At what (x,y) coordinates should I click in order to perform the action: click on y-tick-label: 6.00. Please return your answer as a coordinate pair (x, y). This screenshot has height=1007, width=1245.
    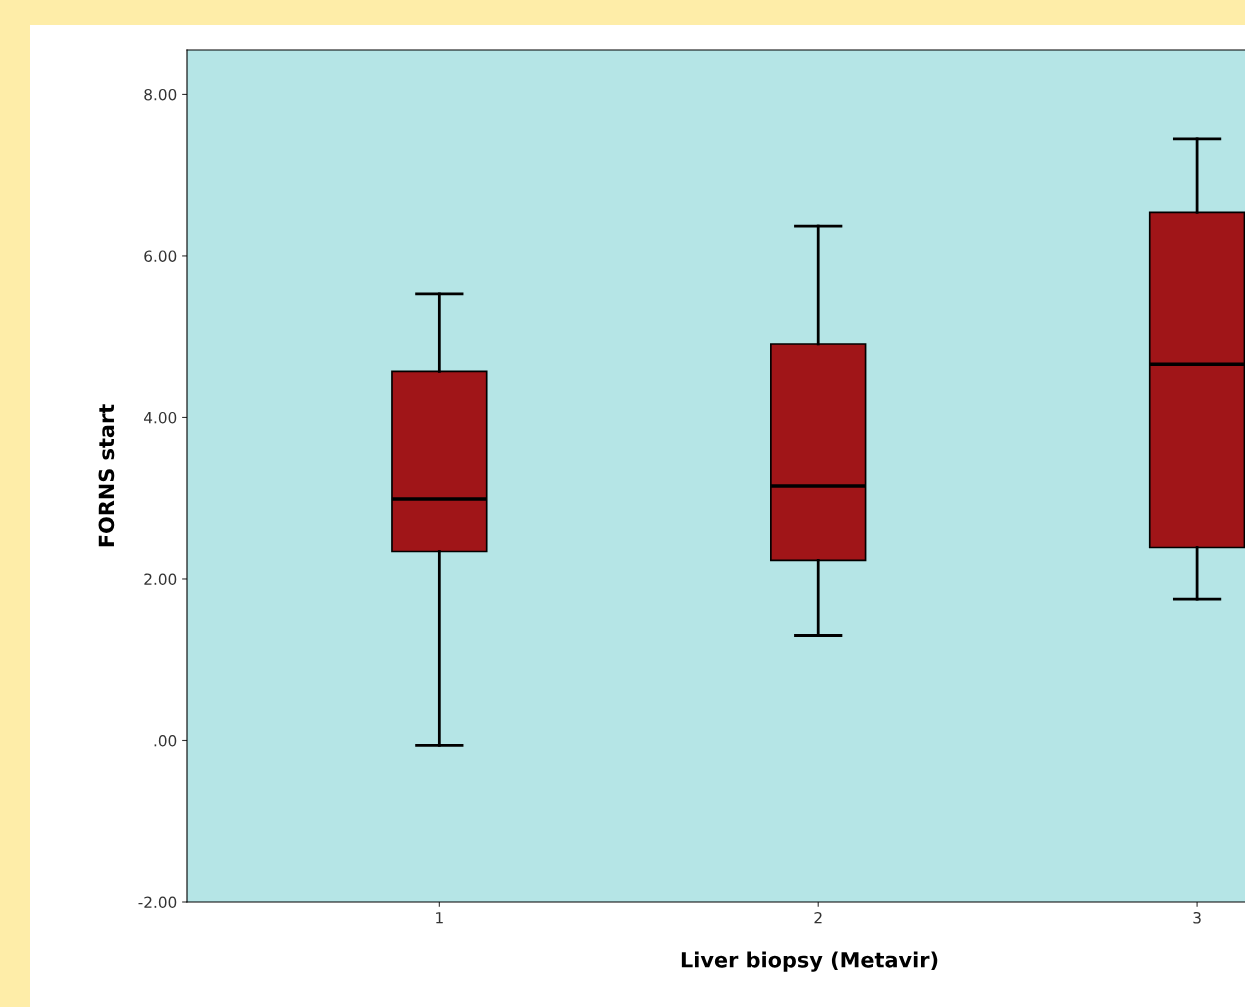
    Looking at the image, I should click on (160, 256).